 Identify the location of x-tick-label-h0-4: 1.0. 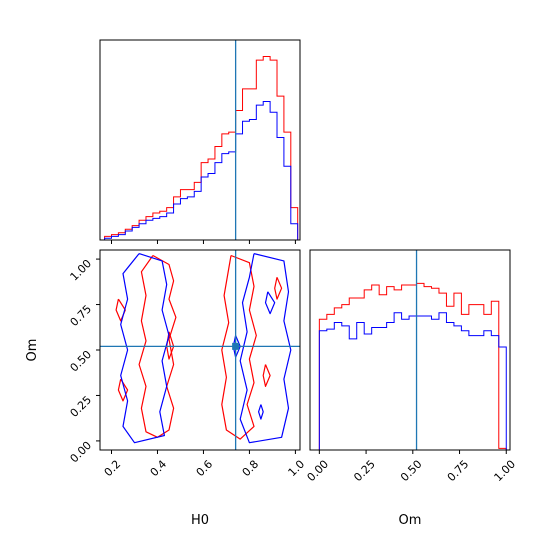
(297, 469).